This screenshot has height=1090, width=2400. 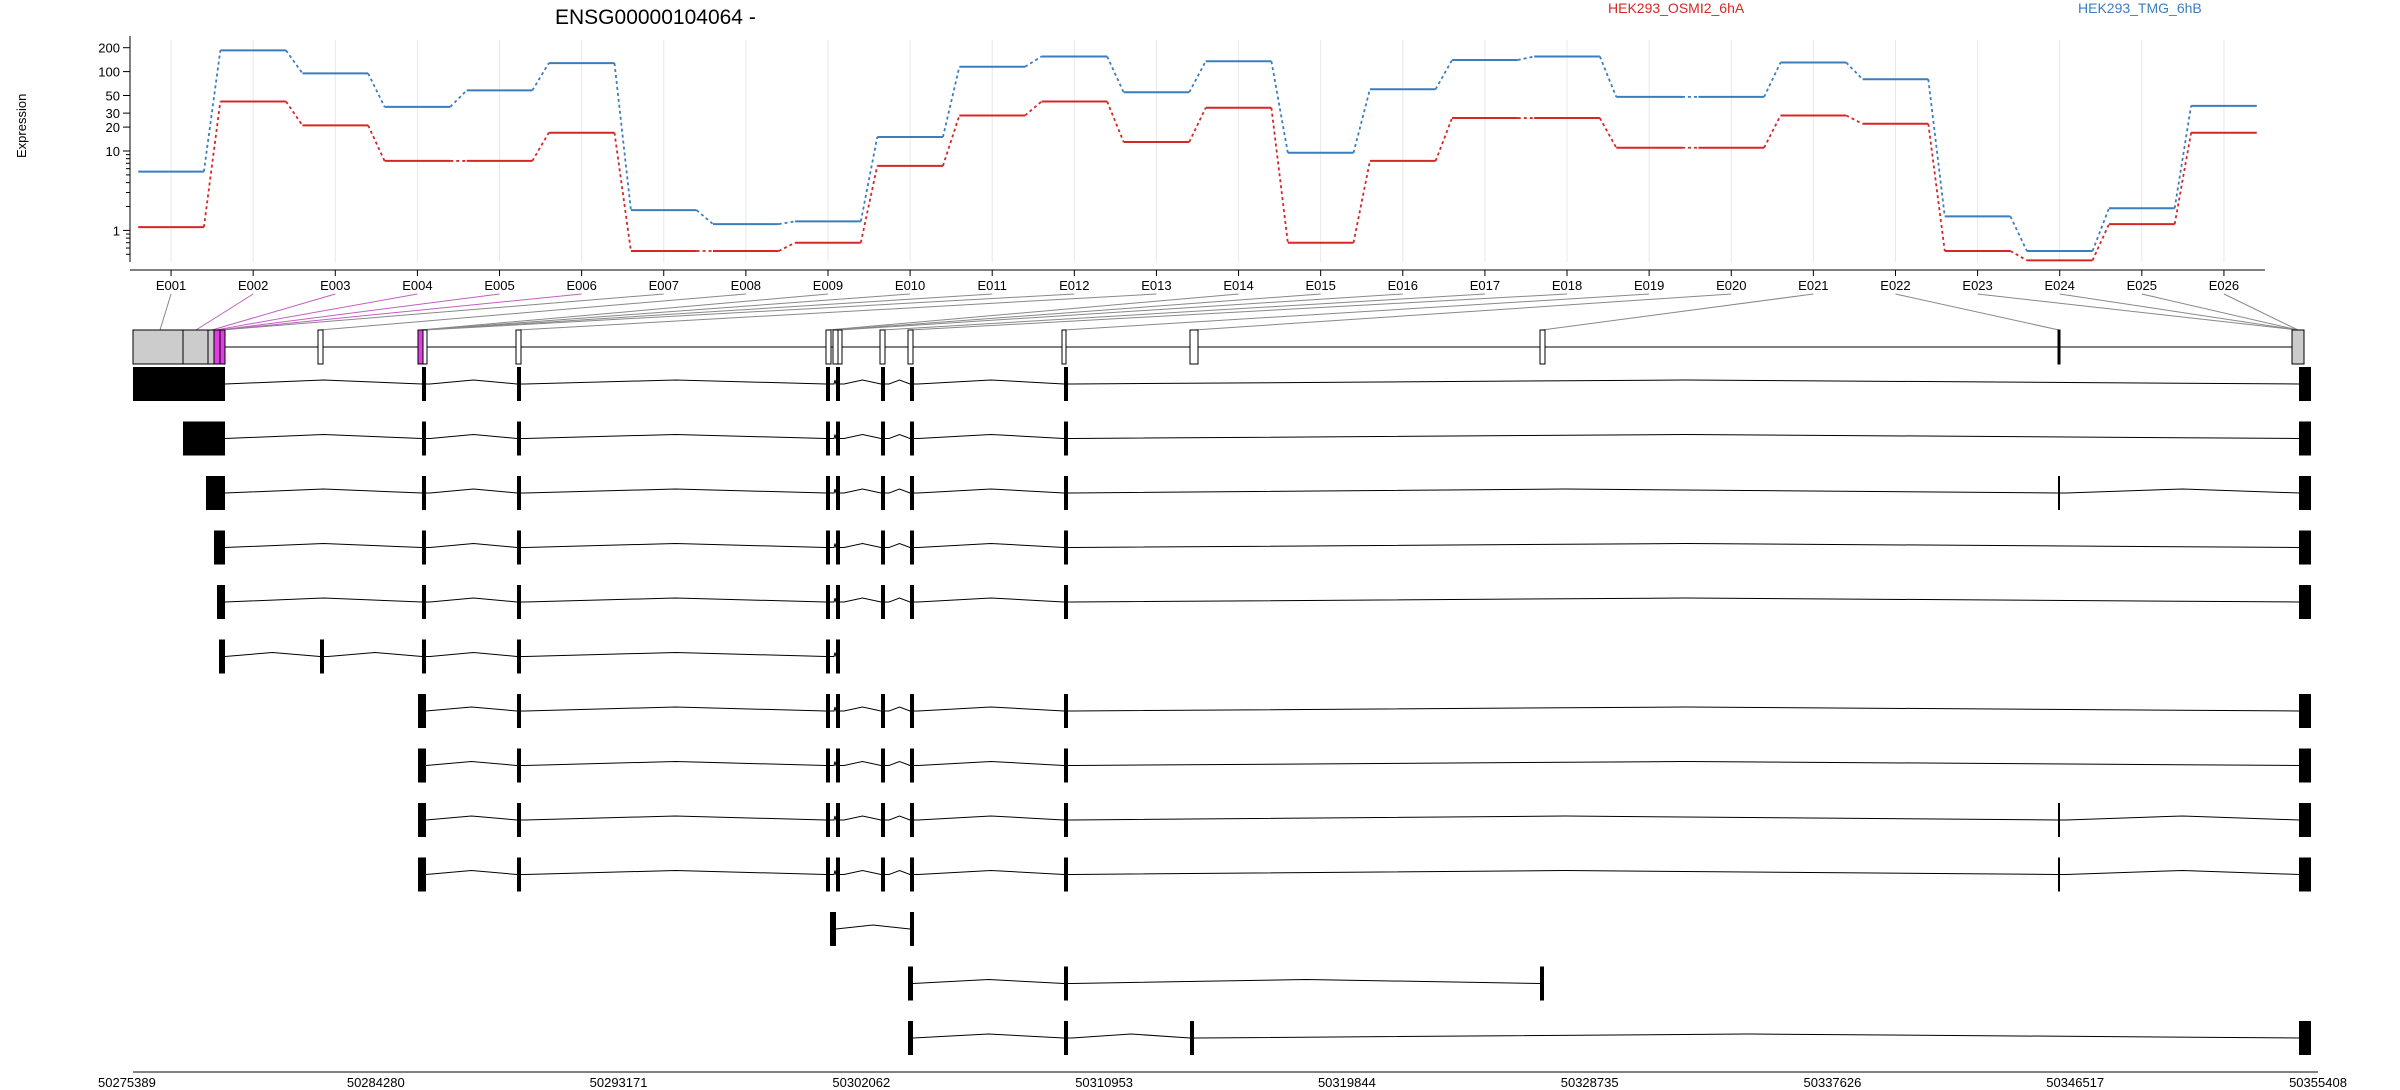 What do you see at coordinates (664, 285) in the screenshot?
I see `x-tick-label: E007` at bounding box center [664, 285].